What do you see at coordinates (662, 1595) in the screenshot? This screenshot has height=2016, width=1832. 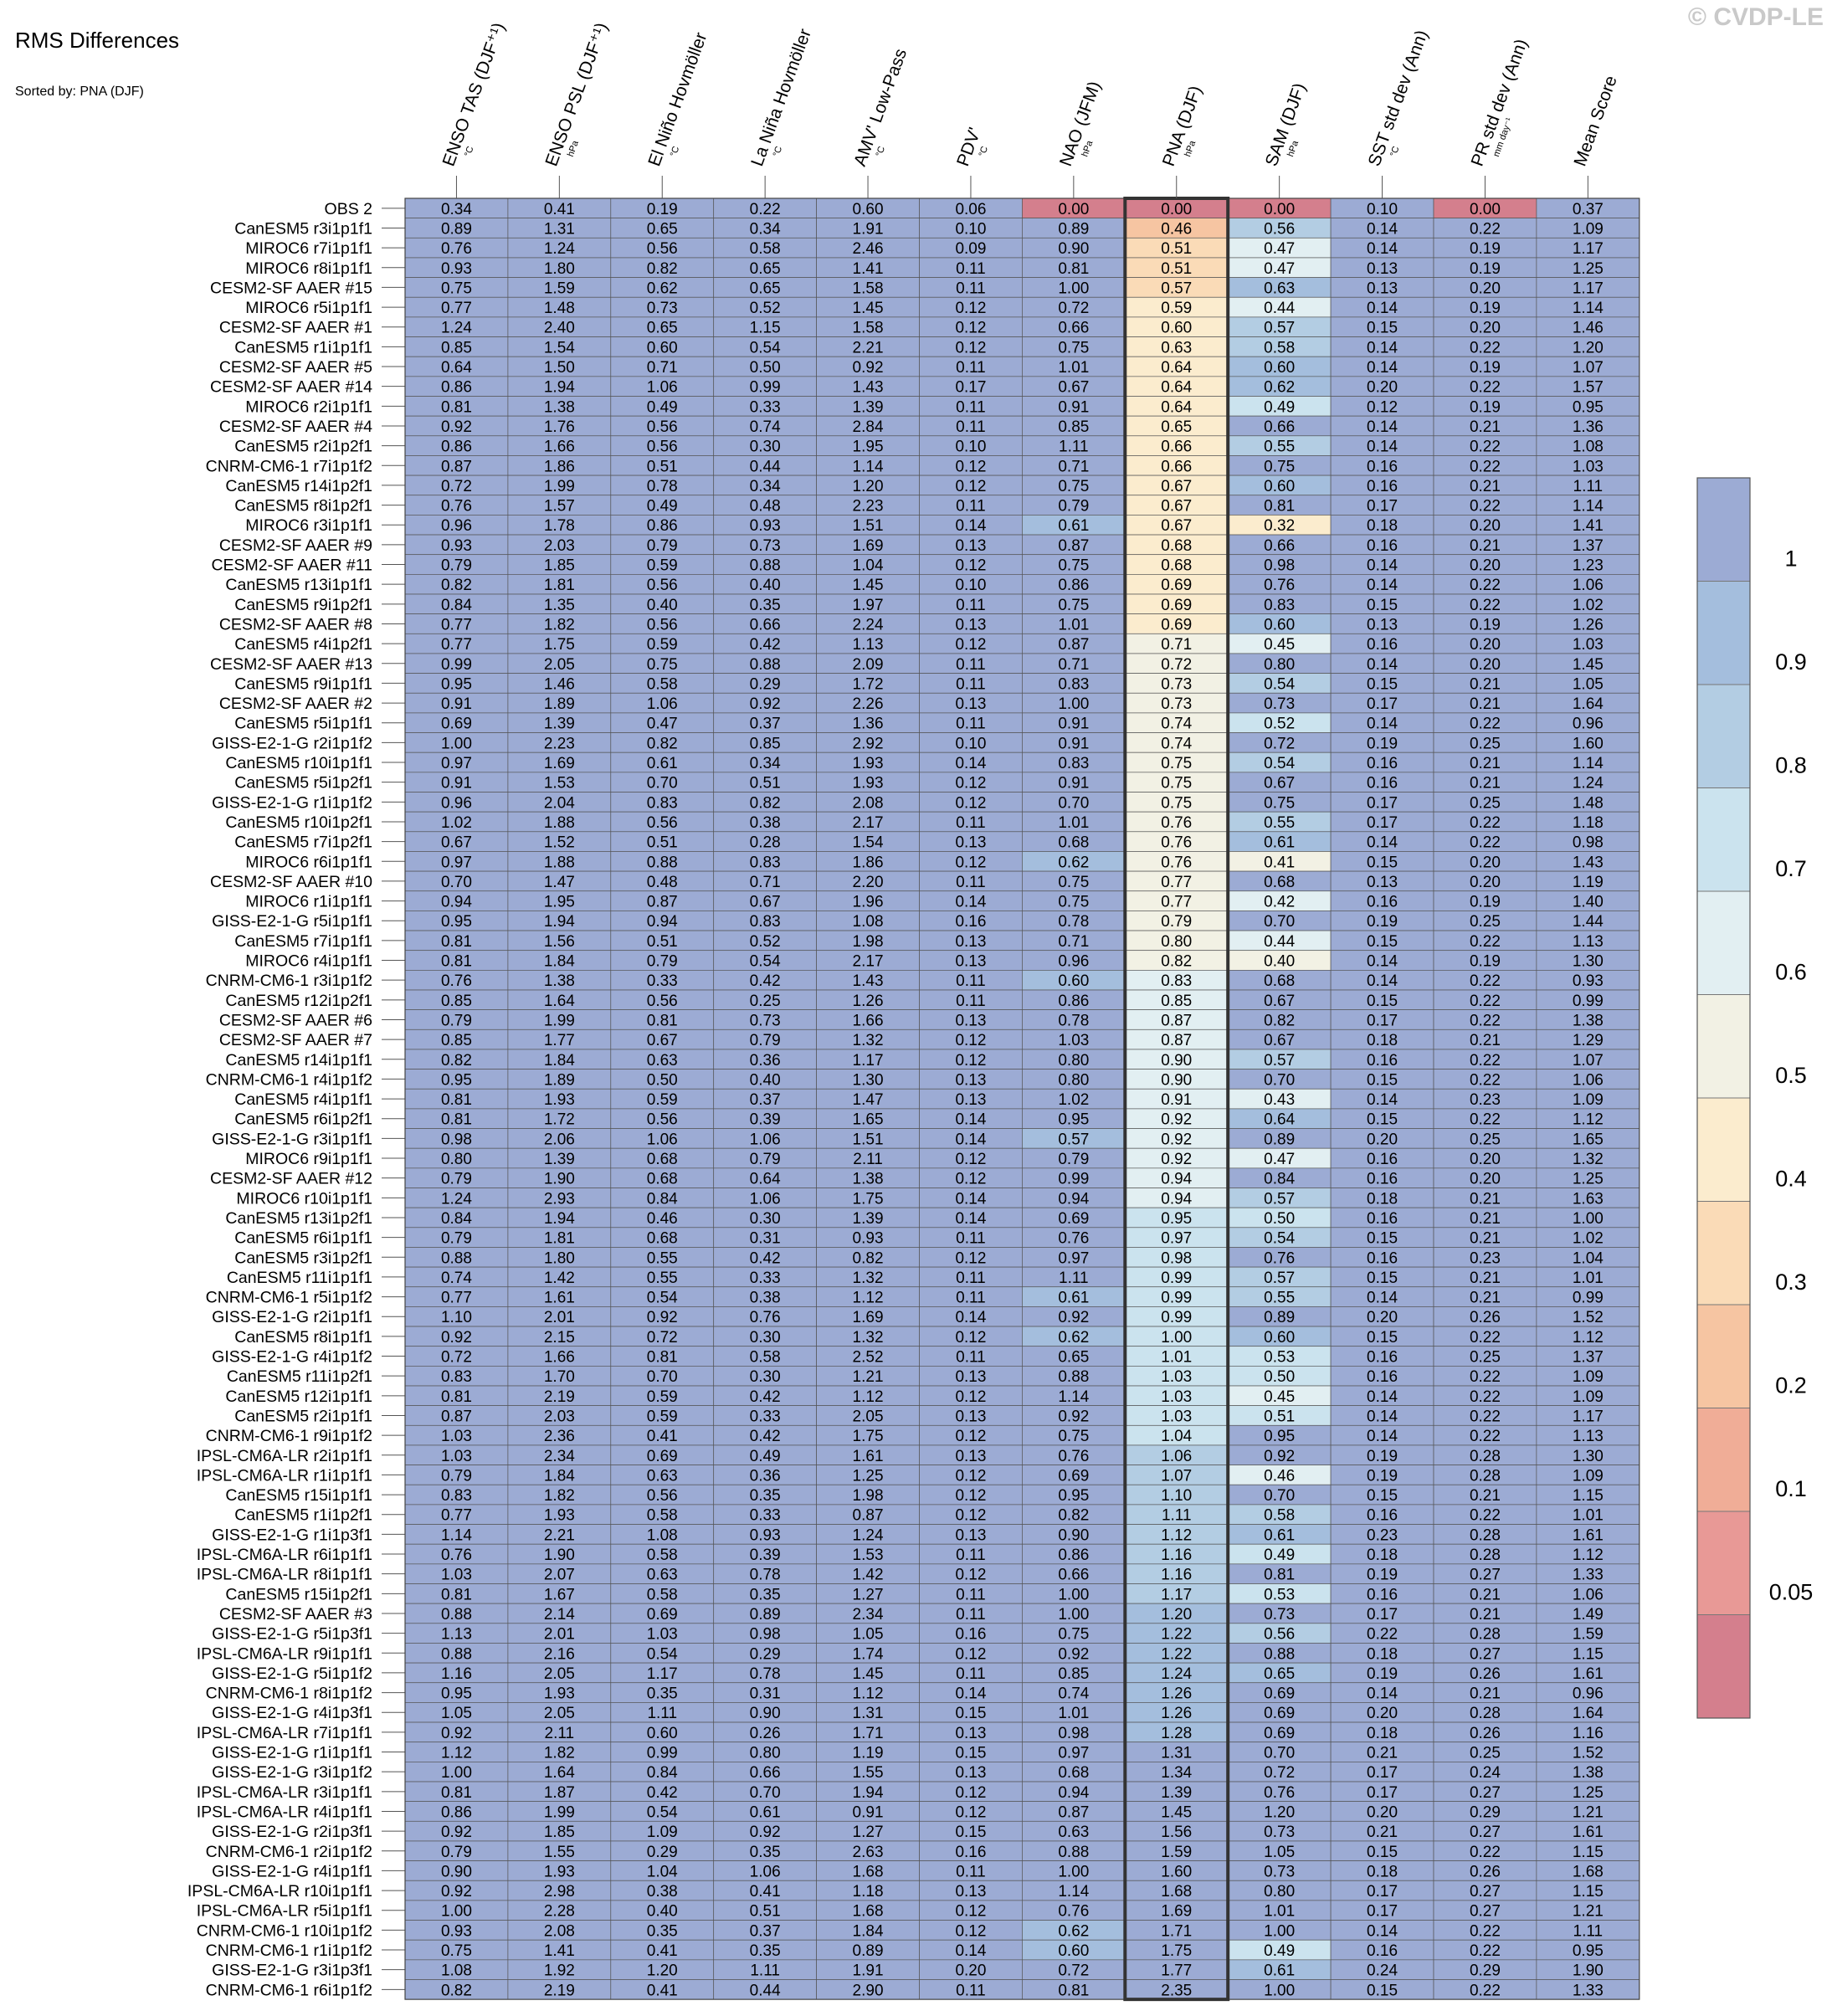 I see `cell-value-label: 0.58` at bounding box center [662, 1595].